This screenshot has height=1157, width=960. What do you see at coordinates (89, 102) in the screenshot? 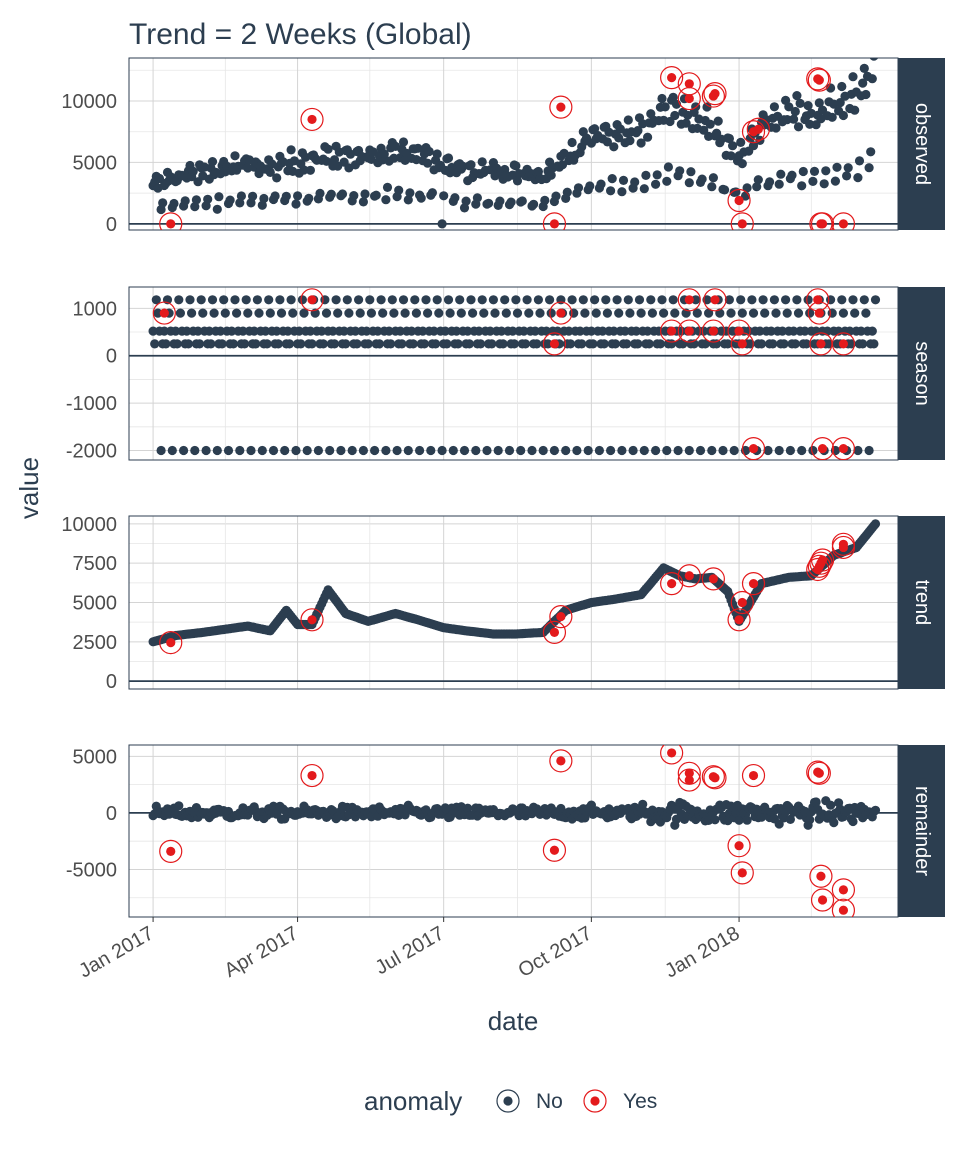
I see `y-tick-label: 10000` at bounding box center [89, 102].